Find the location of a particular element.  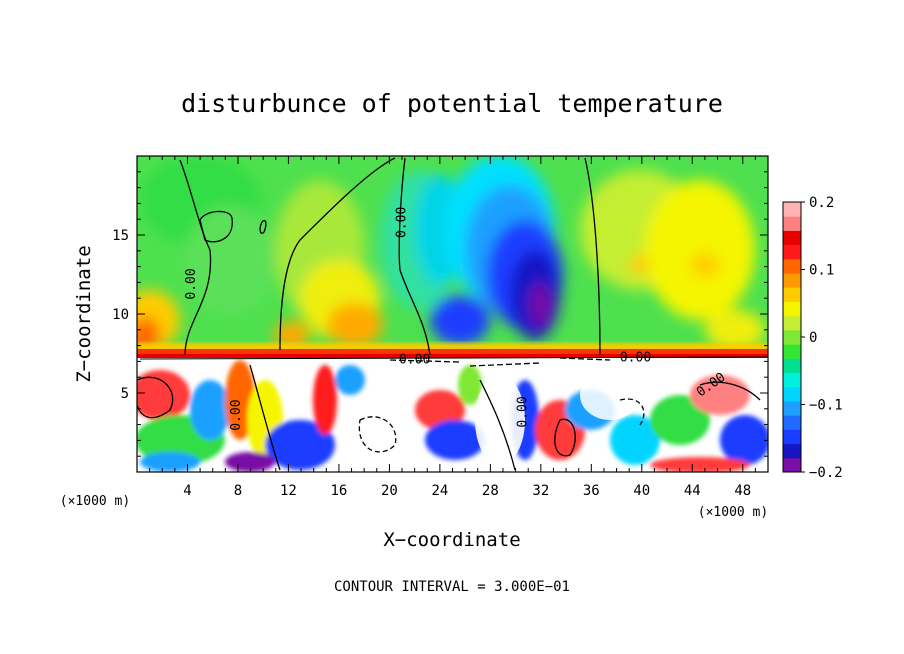

y-axis-title: Z−coordinate is located at coordinates (84, 313).